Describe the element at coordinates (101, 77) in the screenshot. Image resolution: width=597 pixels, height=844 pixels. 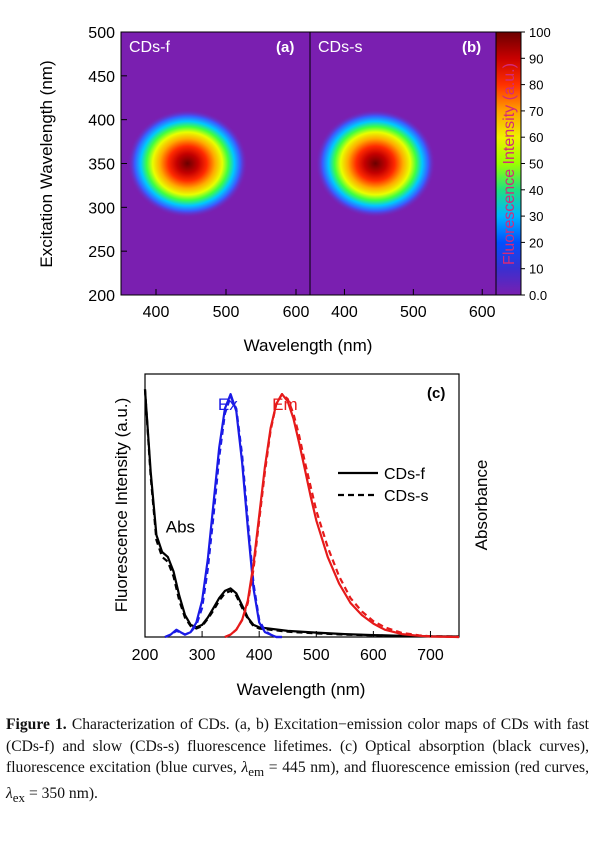
I see `y-tick-label: 450` at that location.